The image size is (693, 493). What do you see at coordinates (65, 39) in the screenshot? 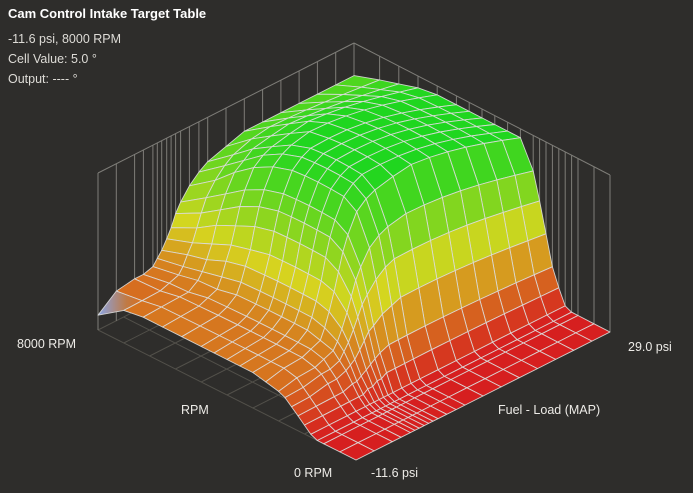
I see `selected-cell-position: -11.6 psi, 8000 RPM` at bounding box center [65, 39].